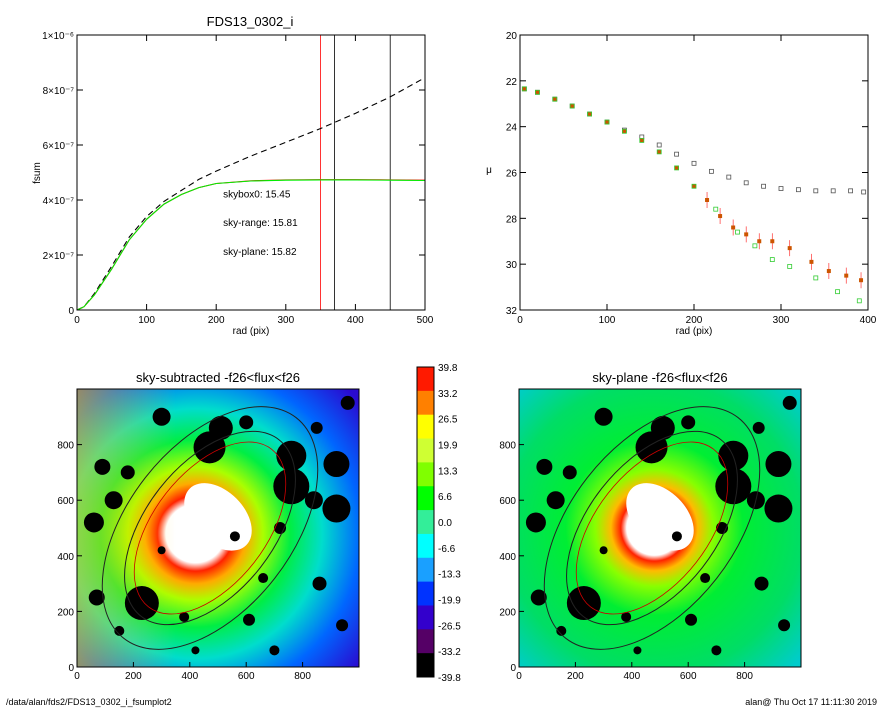 This screenshot has height=708, width=885. Describe the element at coordinates (607, 320) in the screenshot. I see `x-tick-label: 100` at that location.